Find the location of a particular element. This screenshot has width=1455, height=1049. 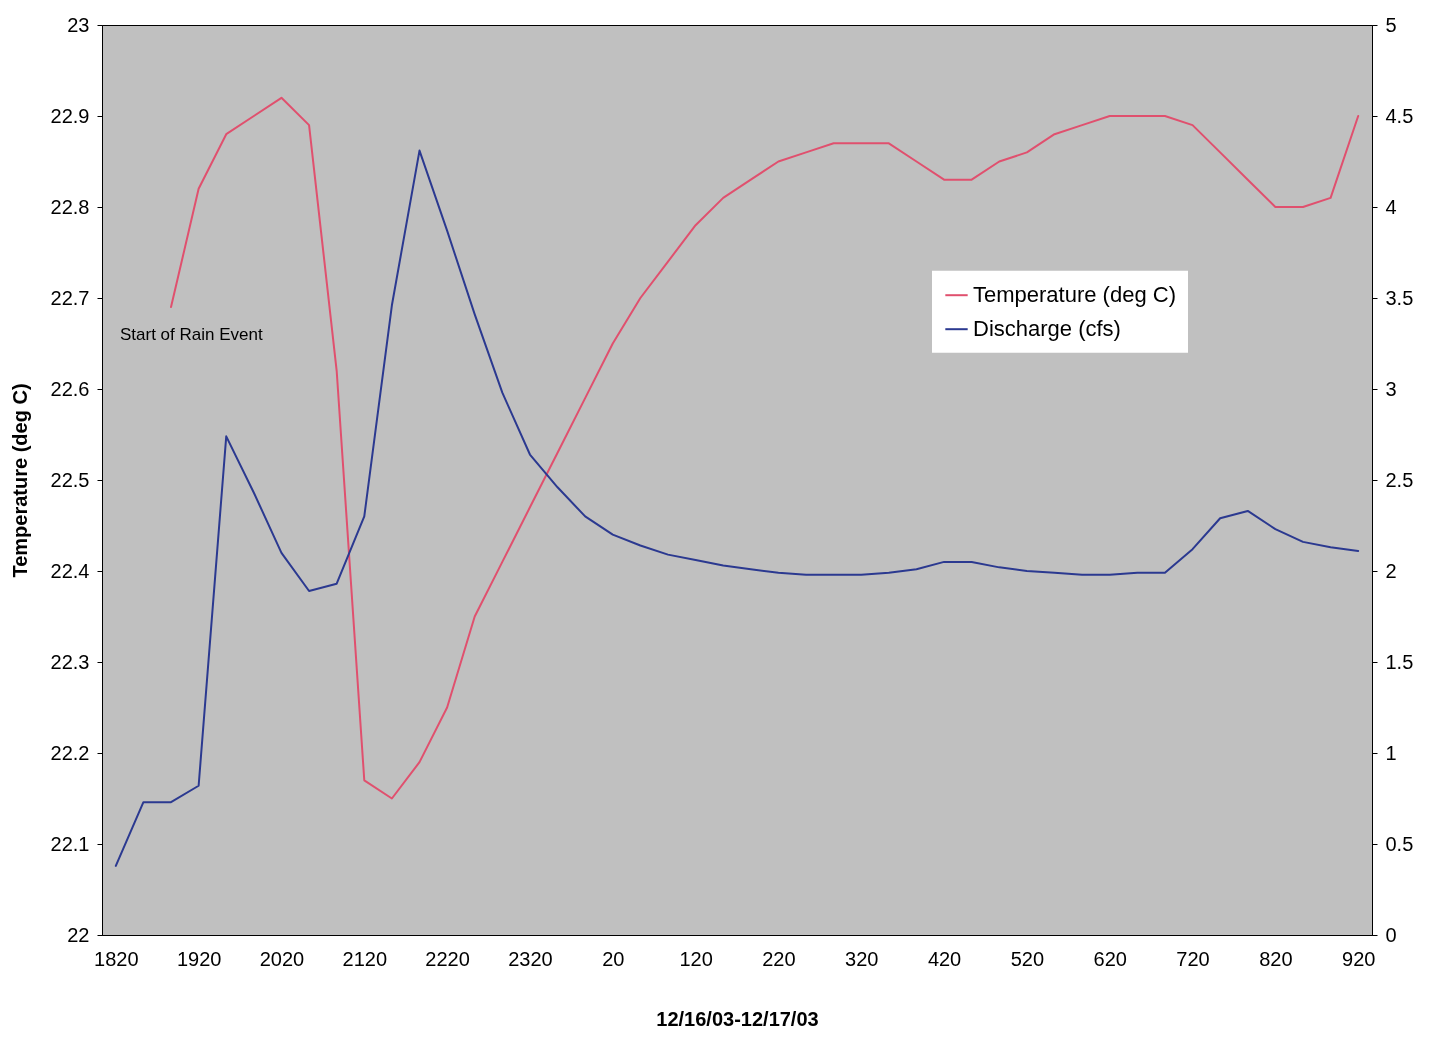

y-tick-label: 22 is located at coordinates (78, 934).